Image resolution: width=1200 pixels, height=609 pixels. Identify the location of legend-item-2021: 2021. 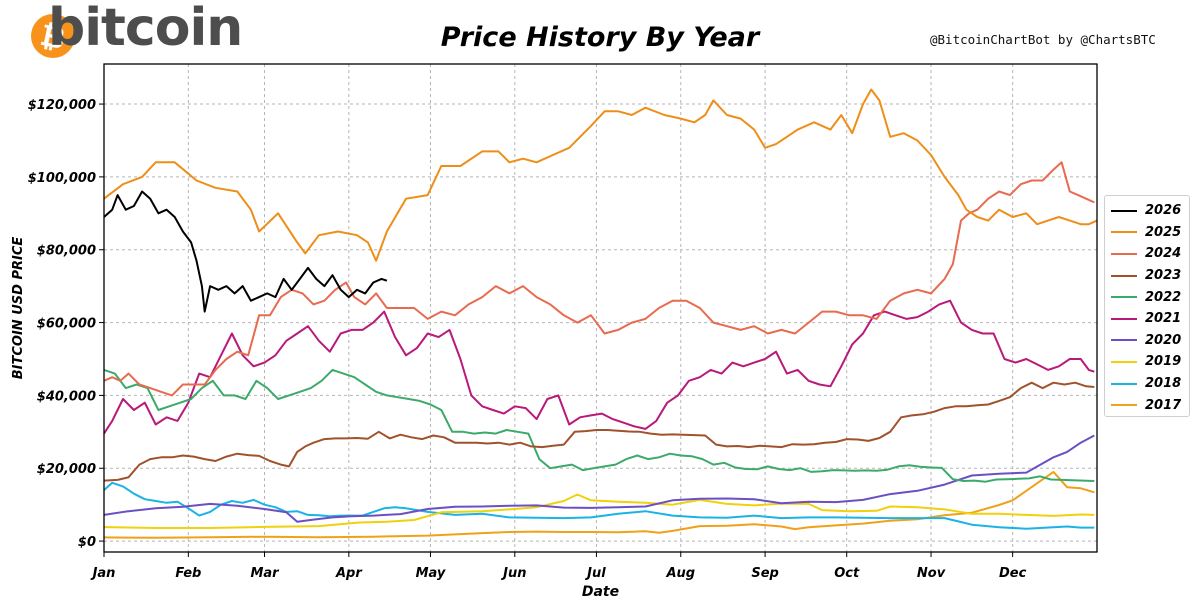
(1147, 319).